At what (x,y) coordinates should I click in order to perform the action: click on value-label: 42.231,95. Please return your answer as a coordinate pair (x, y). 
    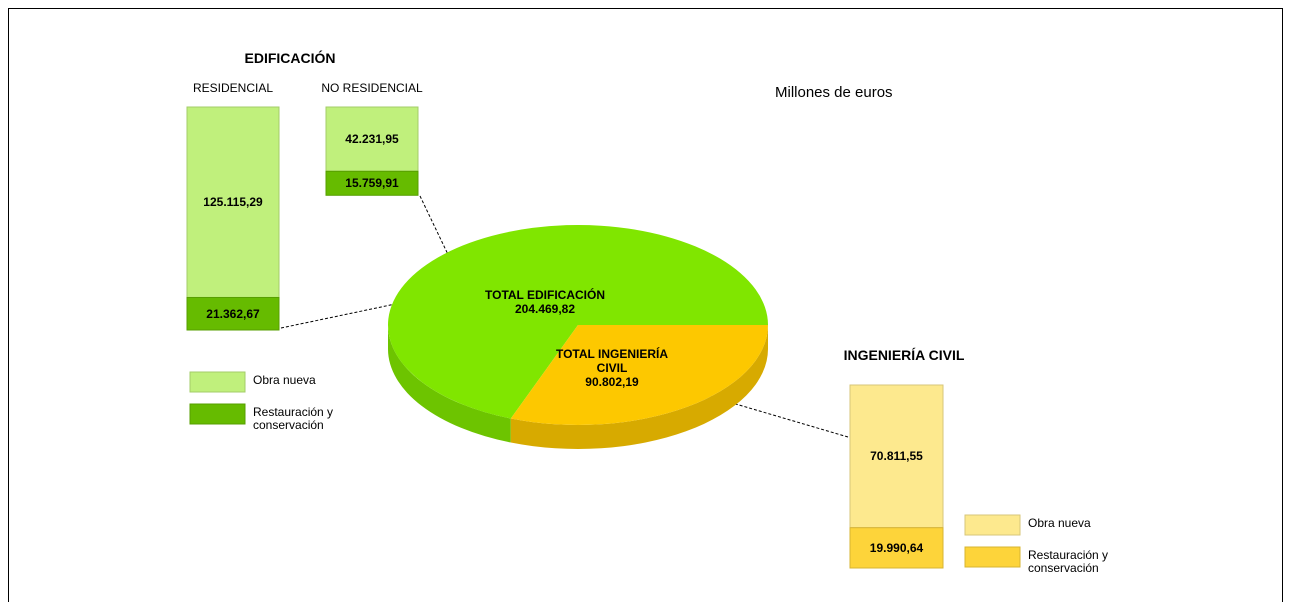
    Looking at the image, I should click on (372, 139).